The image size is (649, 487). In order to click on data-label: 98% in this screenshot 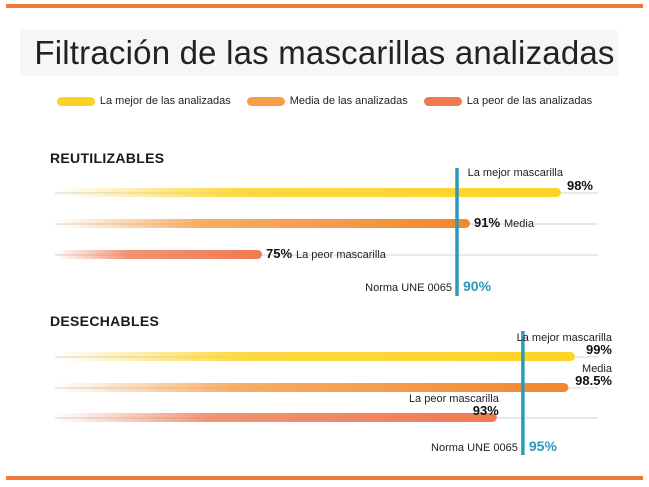, I will do `click(580, 185)`.